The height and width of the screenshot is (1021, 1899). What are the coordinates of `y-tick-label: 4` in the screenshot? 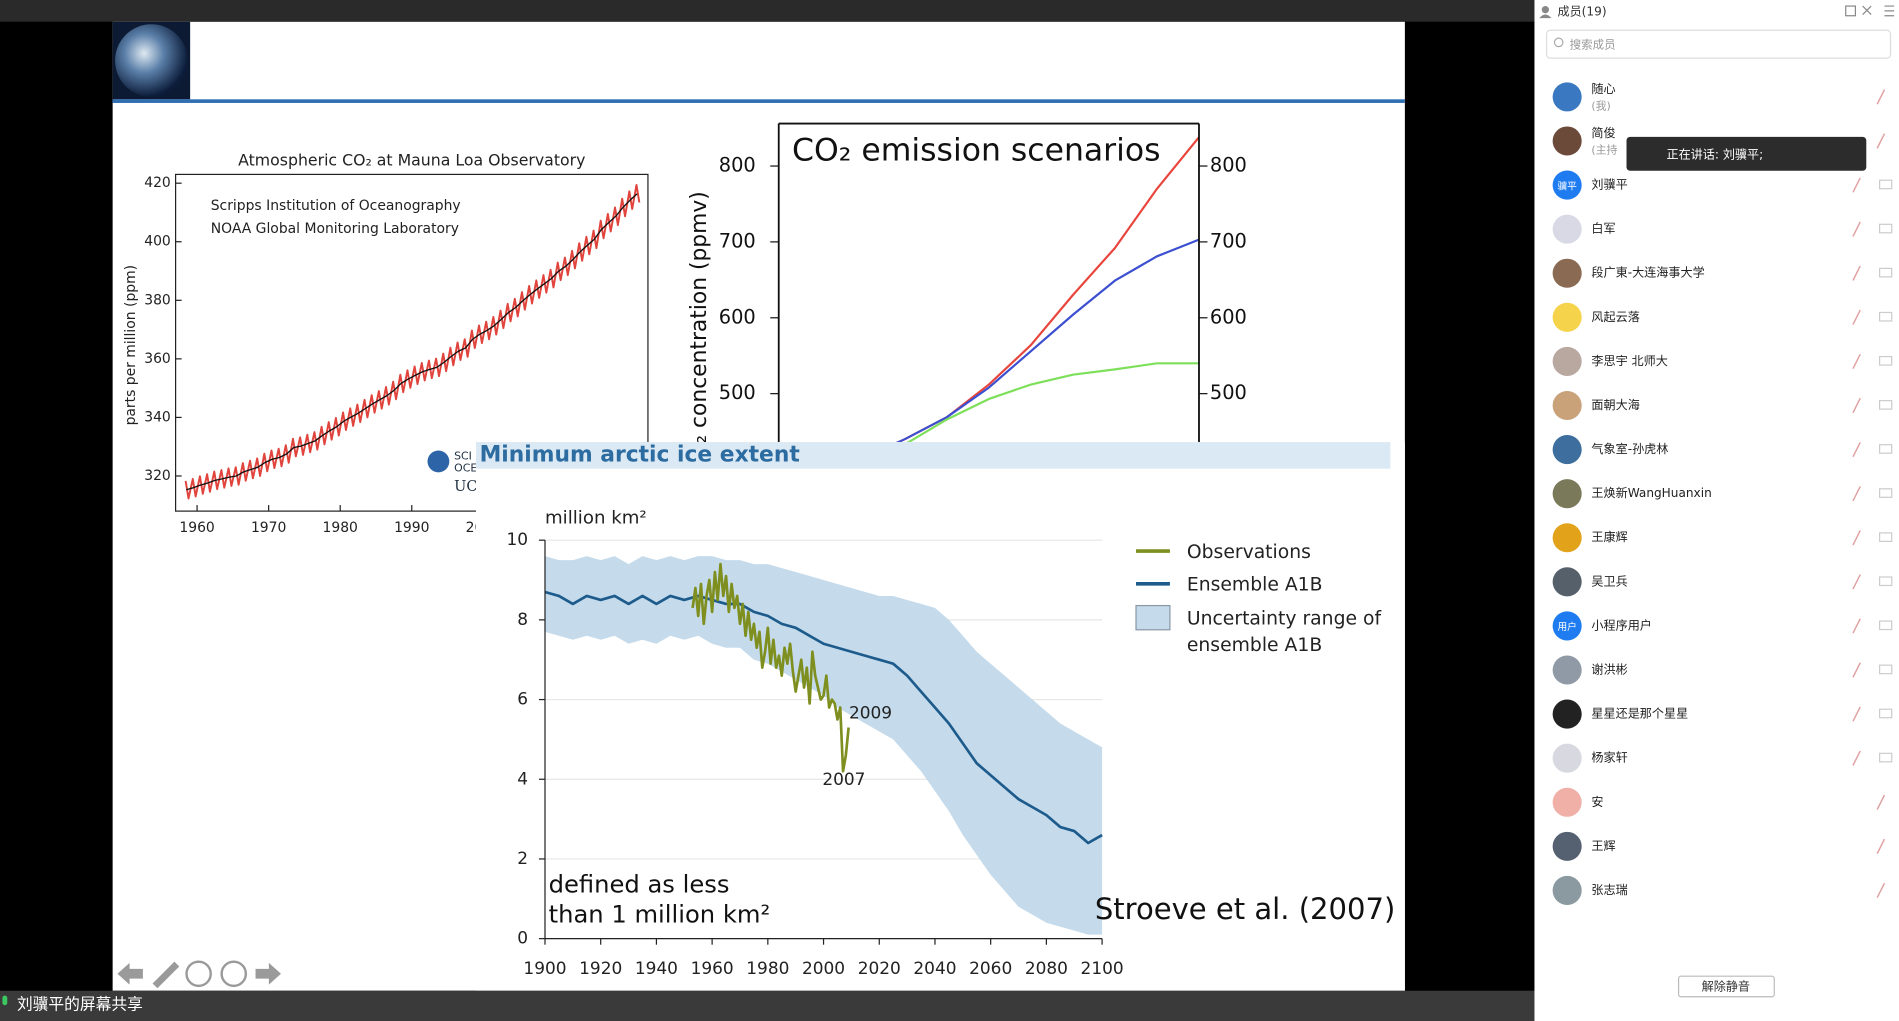 It's located at (522, 778).